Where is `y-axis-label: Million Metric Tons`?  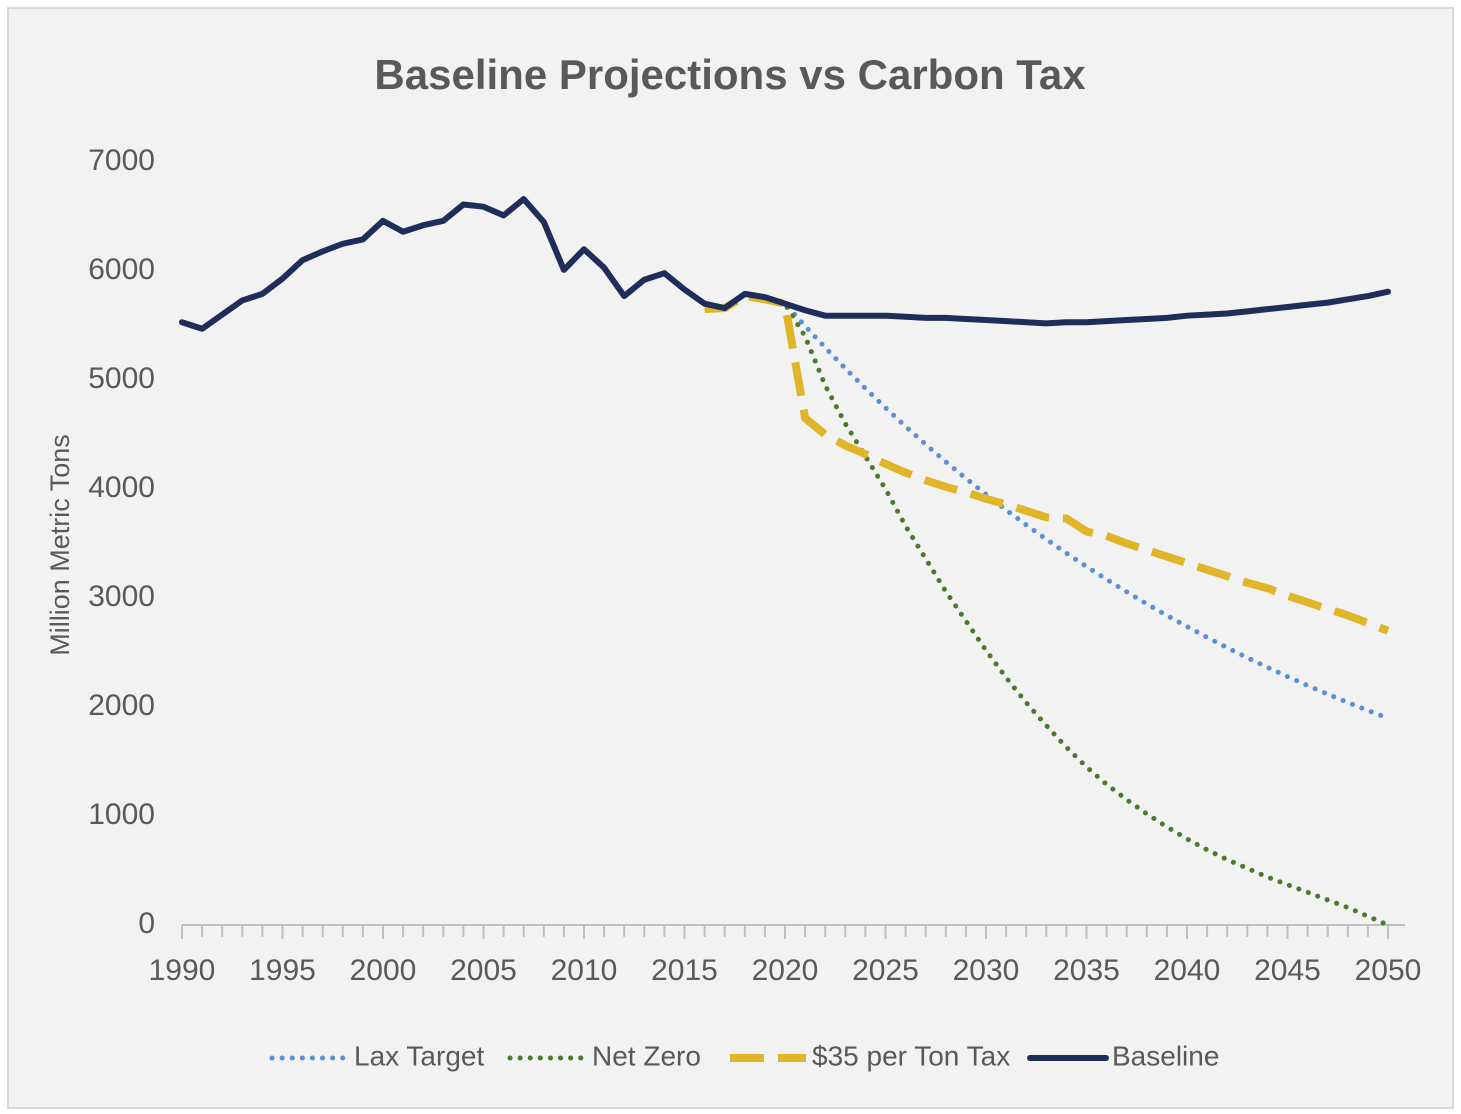 y-axis-label: Million Metric Tons is located at coordinates (60, 545).